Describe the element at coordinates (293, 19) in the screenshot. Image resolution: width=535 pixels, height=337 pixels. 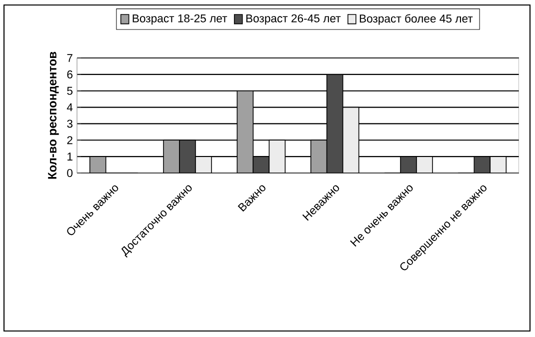
I see `legend-label: Возраст 26-45 лет` at that location.